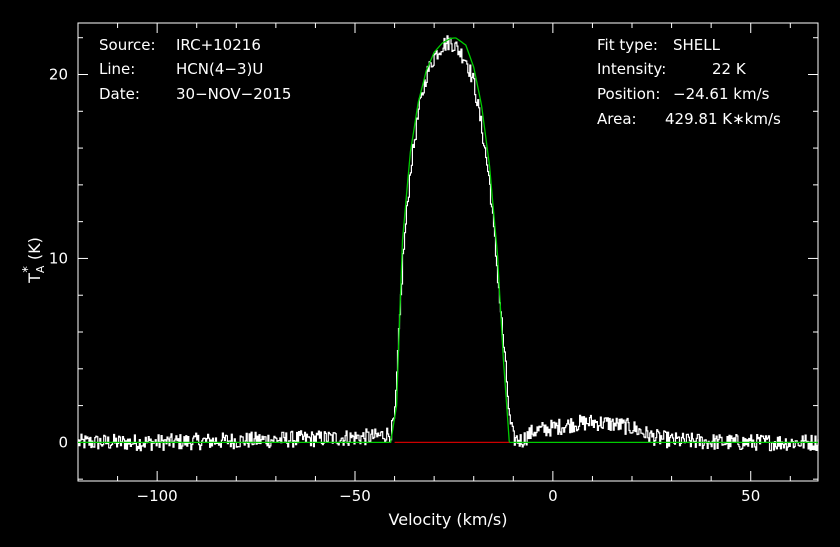 This screenshot has width=840, height=547. I want to click on source-value: IRC+10216, so click(218, 45).